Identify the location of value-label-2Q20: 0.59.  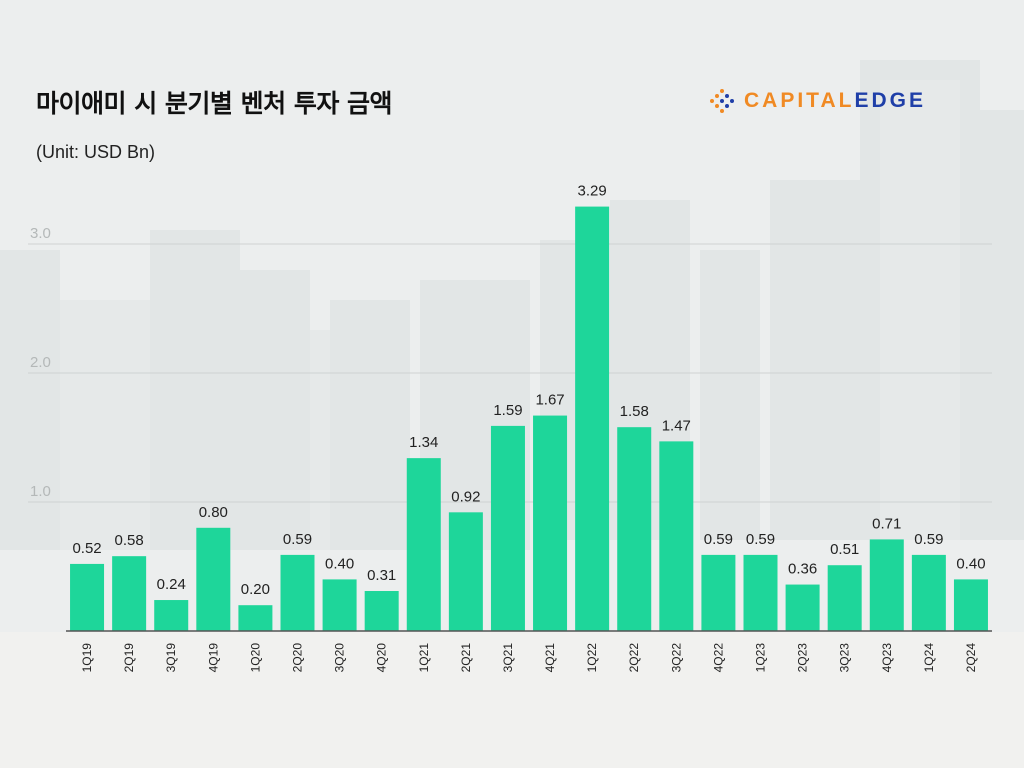
(297, 539).